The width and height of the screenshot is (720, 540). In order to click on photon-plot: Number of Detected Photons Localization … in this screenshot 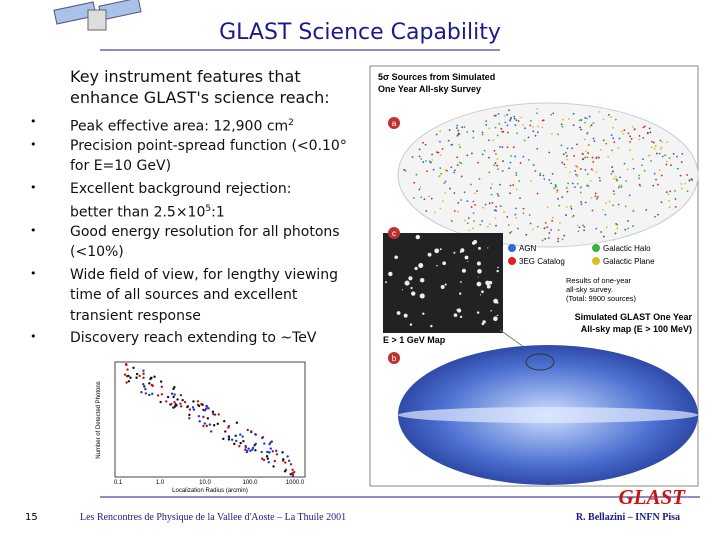, I will do `click(201, 427)`.